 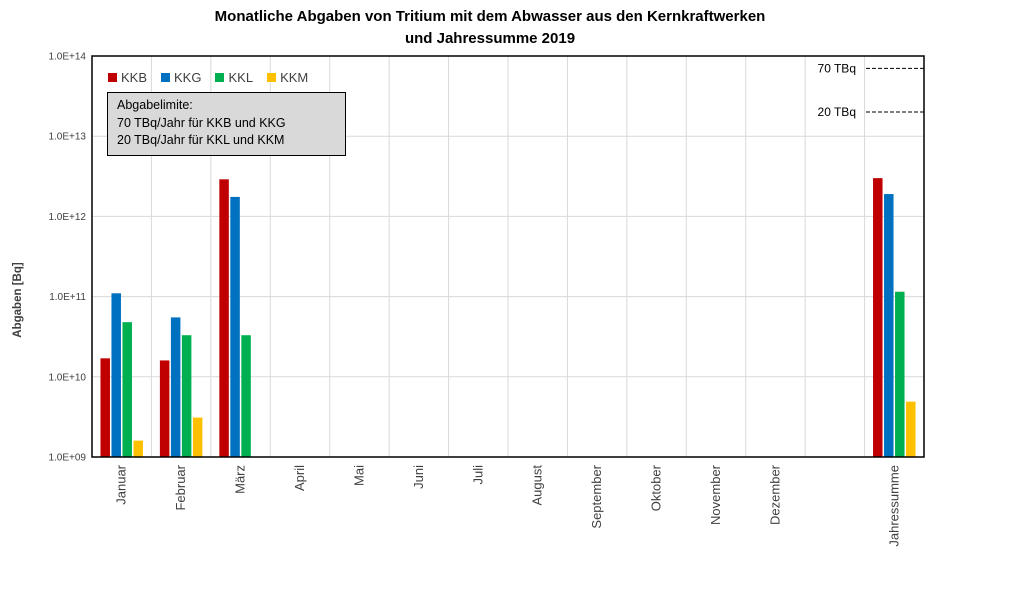 What do you see at coordinates (208, 77) in the screenshot?
I see `legend: KKB KKG KKL KKM` at bounding box center [208, 77].